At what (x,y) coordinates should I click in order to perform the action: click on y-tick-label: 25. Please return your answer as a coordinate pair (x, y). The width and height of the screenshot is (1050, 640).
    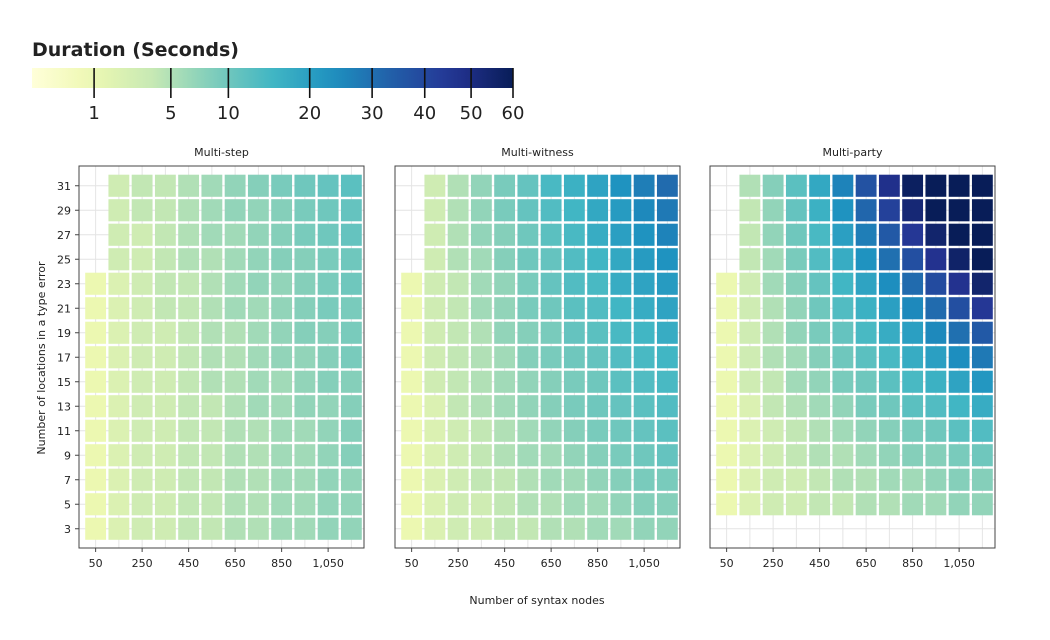
    Looking at the image, I should click on (64, 259).